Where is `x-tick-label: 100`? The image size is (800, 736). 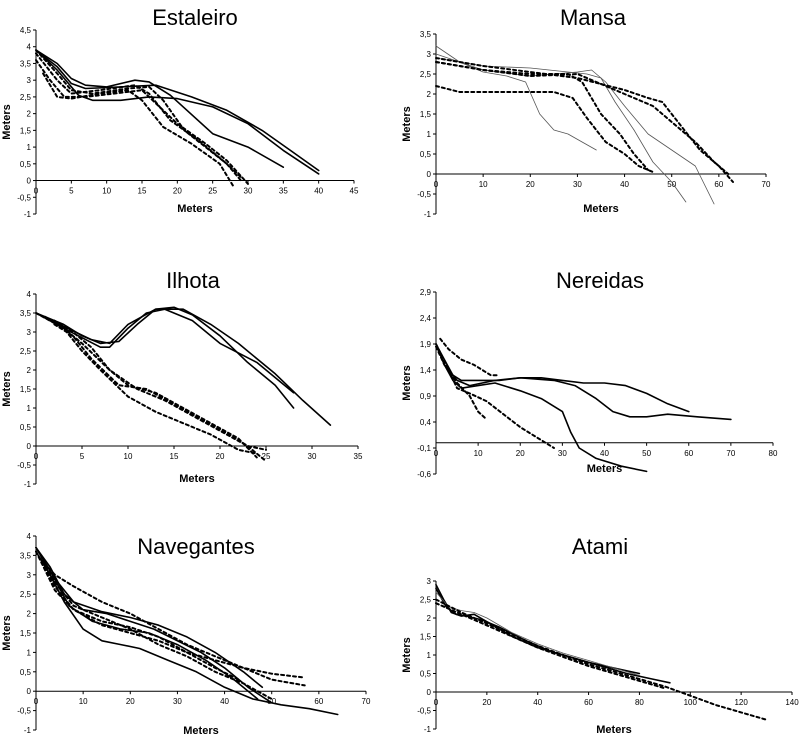 x-tick-label: 100 is located at coordinates (691, 702).